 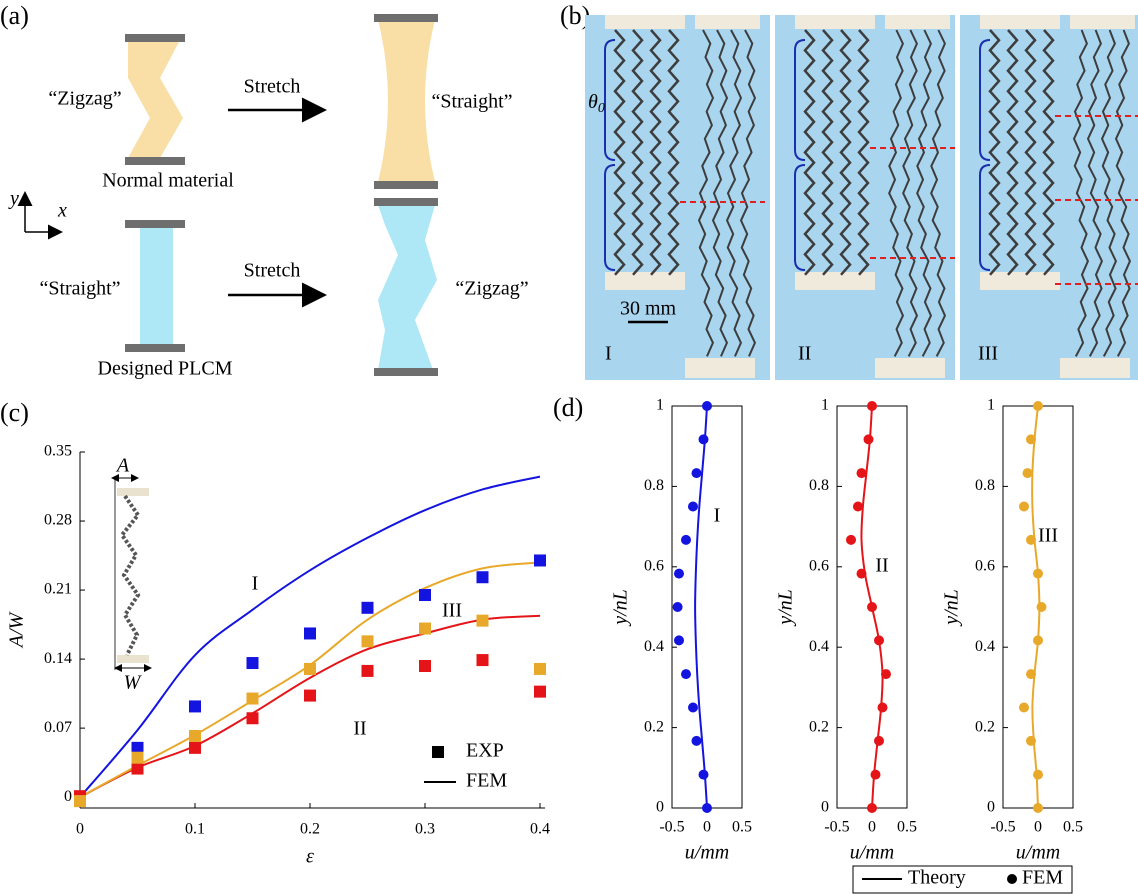 I want to click on x-tick-label: 0.1, so click(x=195, y=829).